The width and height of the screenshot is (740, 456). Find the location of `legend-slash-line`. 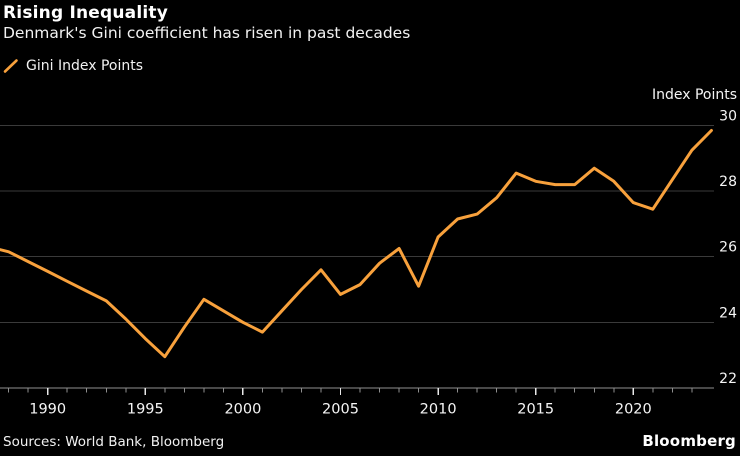

legend-slash-line is located at coordinates (10, 66).